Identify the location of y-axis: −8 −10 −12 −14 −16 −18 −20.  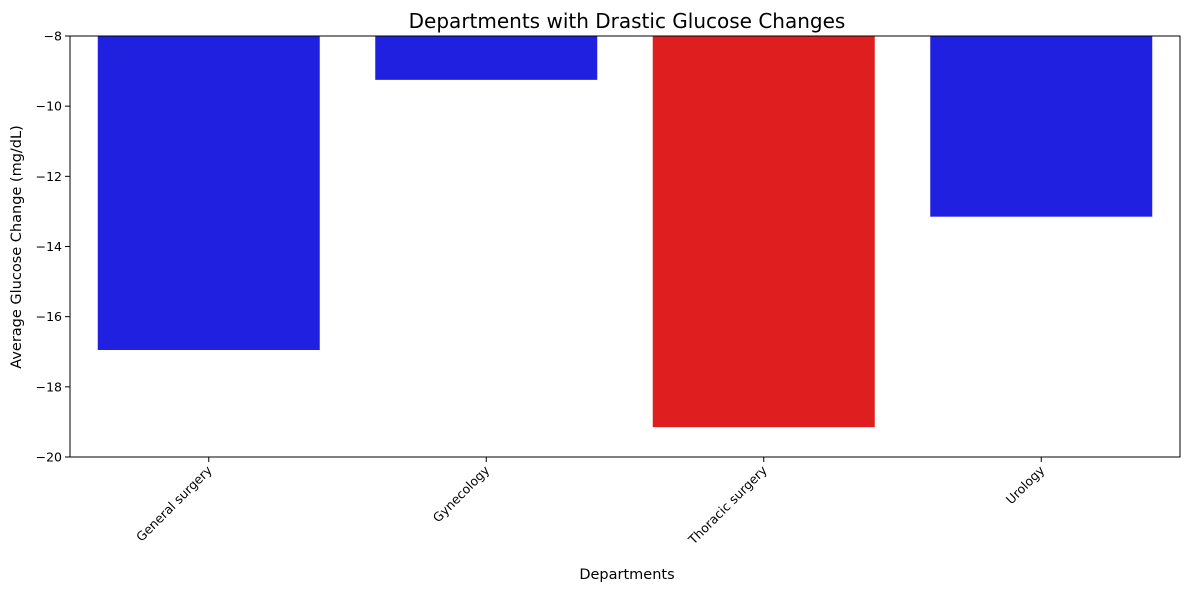
(53, 247).